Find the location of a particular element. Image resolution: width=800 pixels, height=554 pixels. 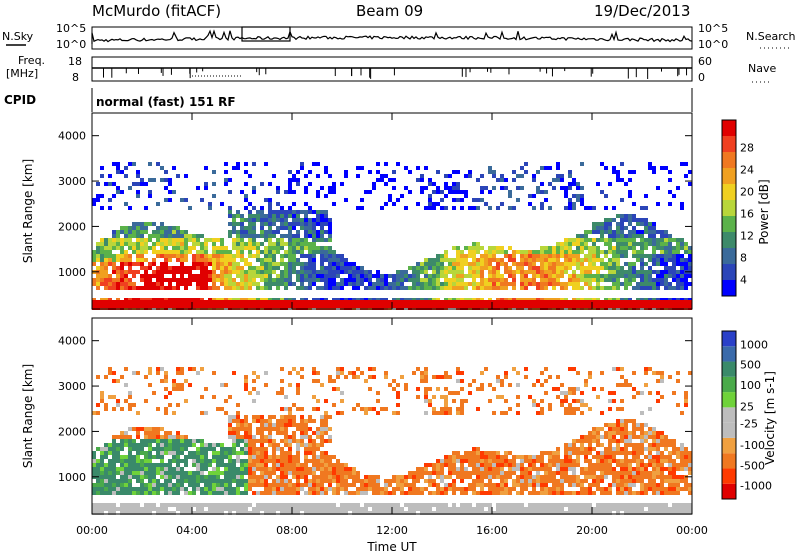

colorbar-tick-label: 4 is located at coordinates (743, 280).